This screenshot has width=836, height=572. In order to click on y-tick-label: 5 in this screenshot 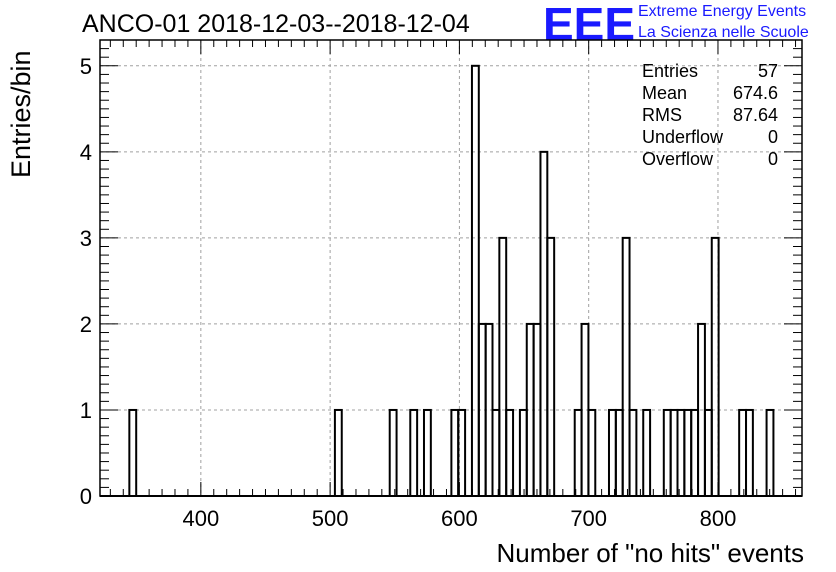, I will do `click(86, 66)`.